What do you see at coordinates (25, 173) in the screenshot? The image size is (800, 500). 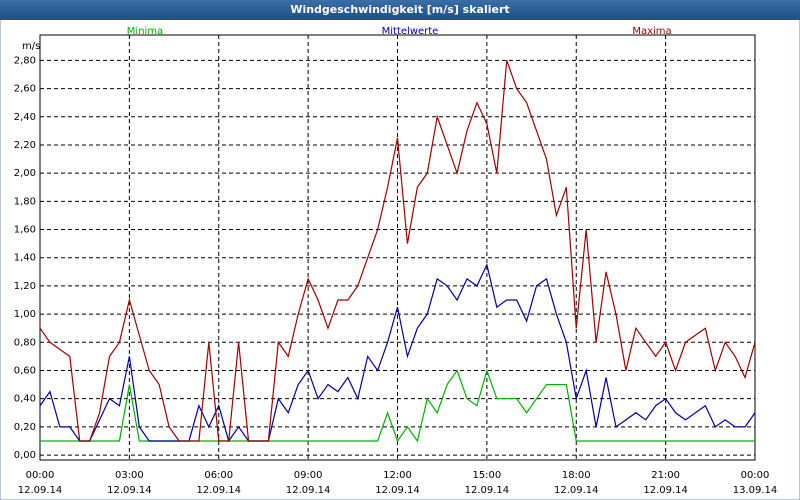 I see `y-tick-label: 2,00` at bounding box center [25, 173].